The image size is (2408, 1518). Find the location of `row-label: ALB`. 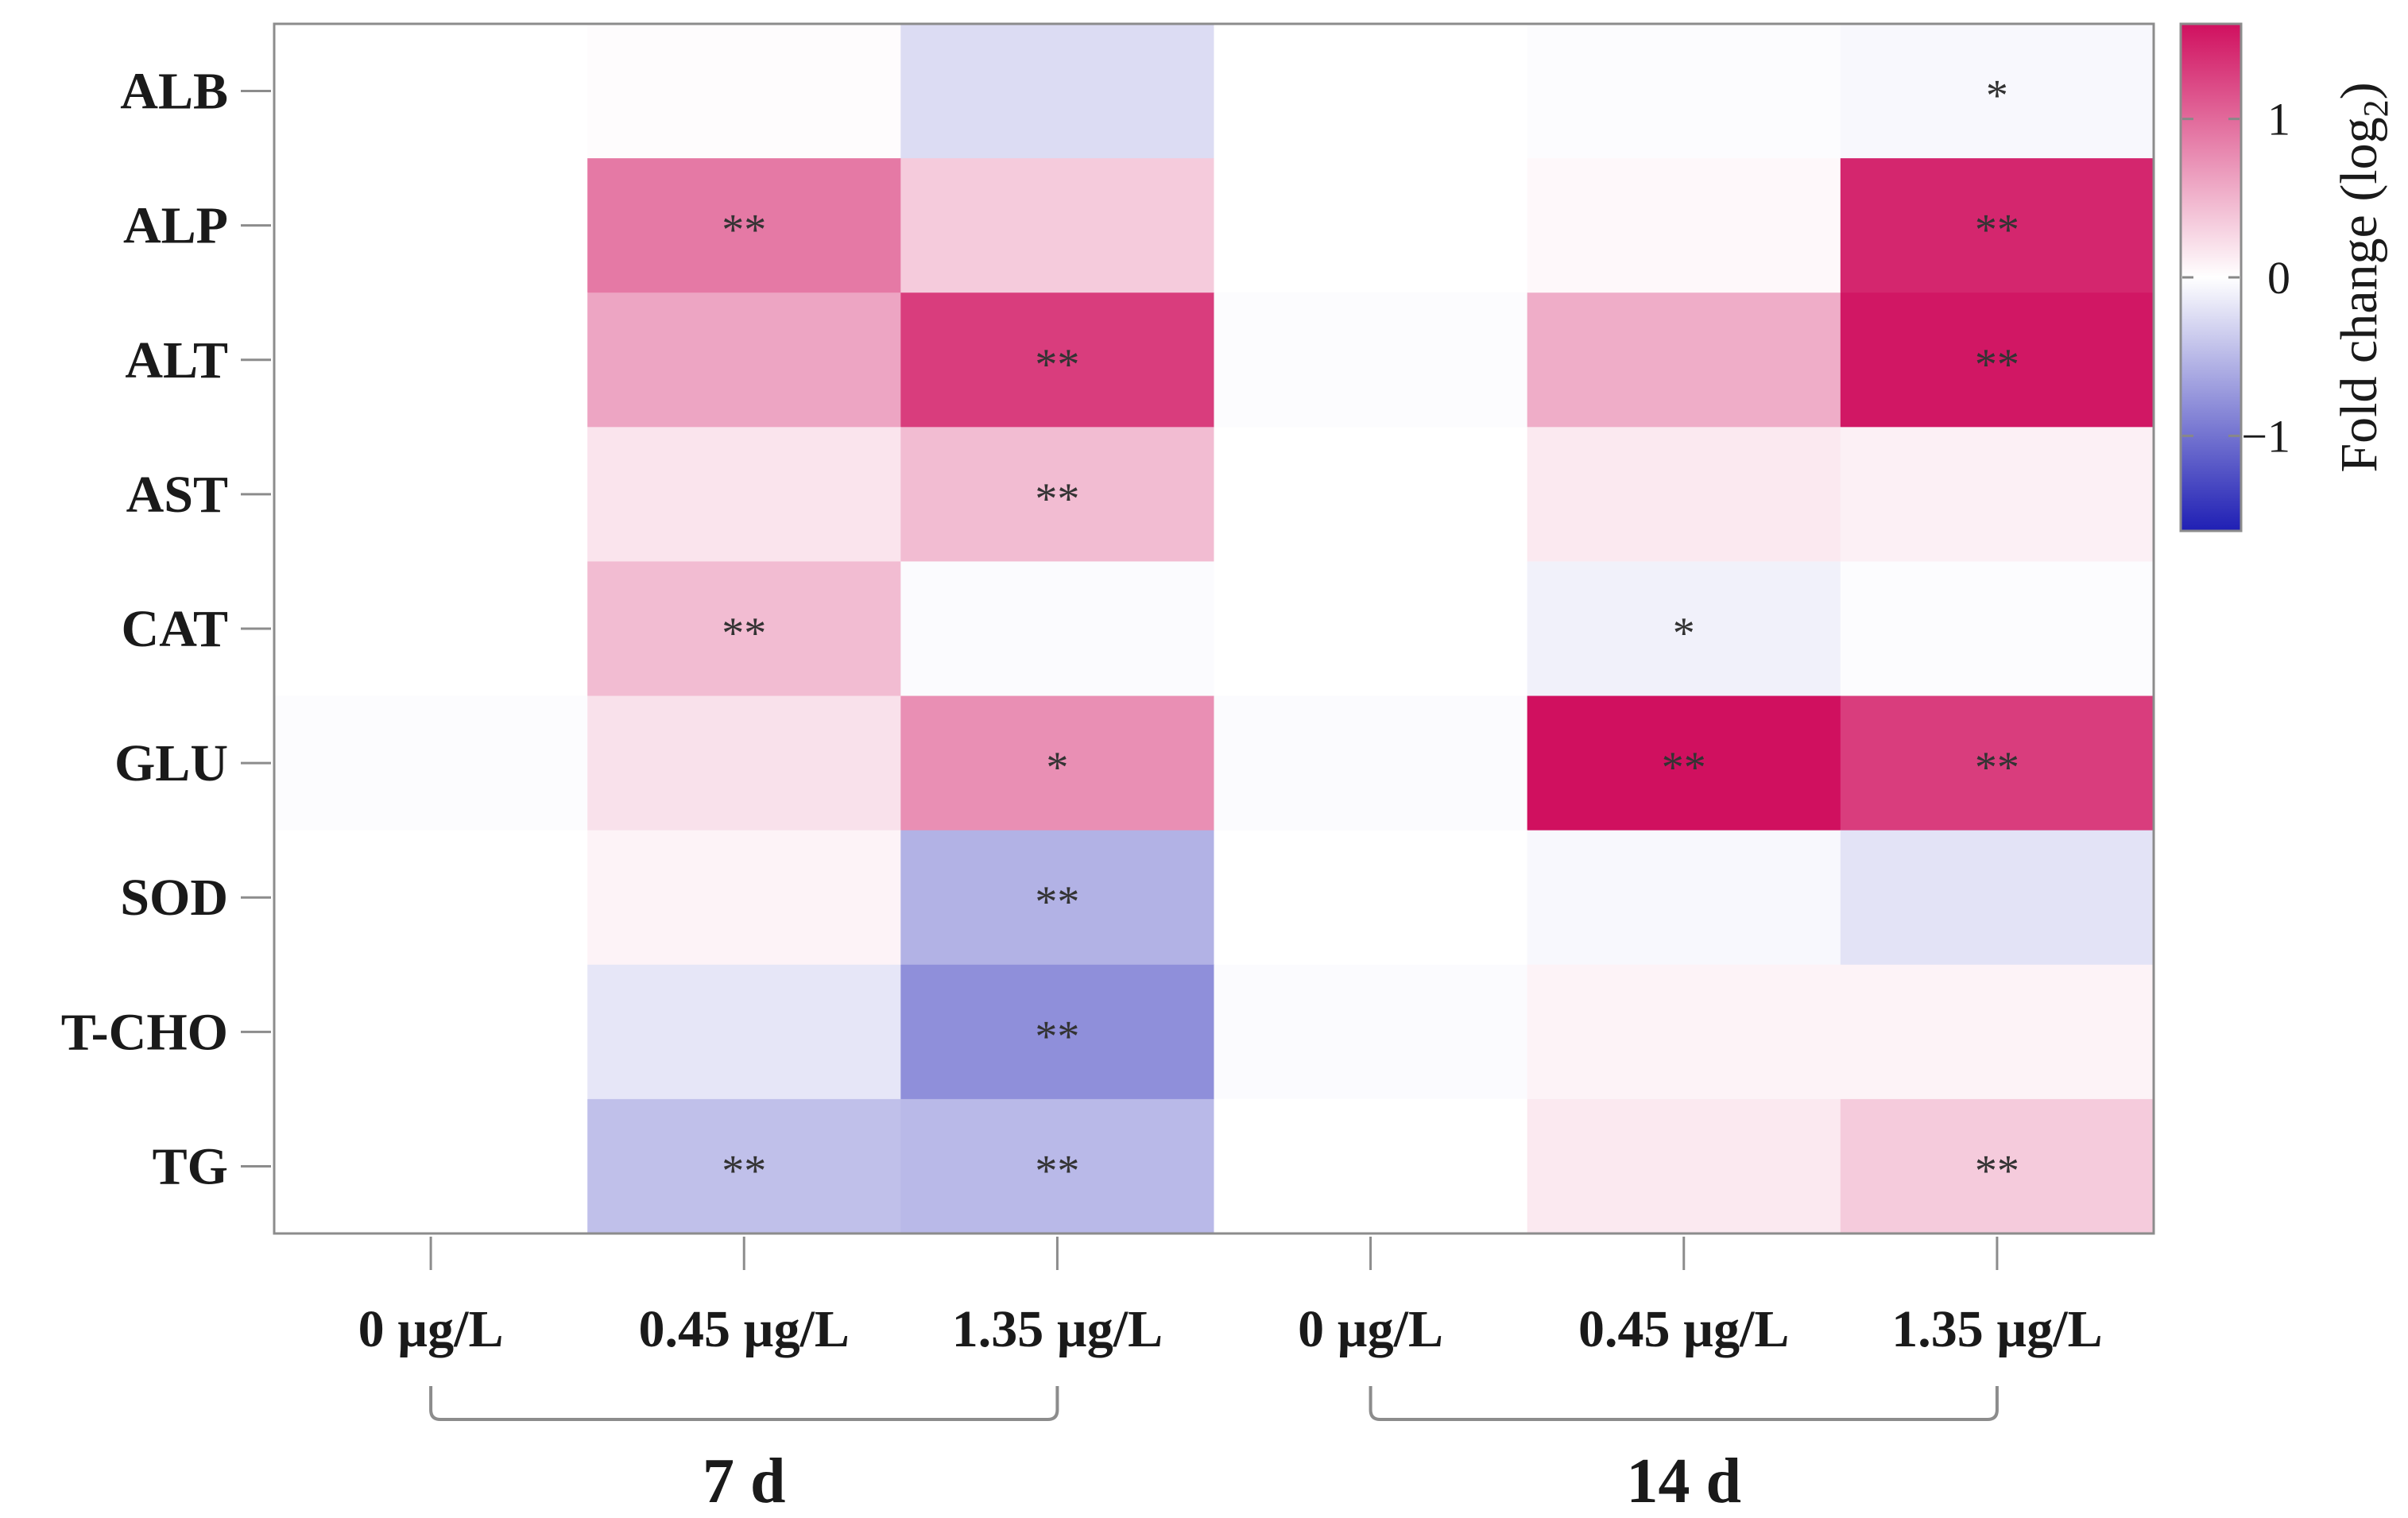

row-label: ALB is located at coordinates (174, 92).